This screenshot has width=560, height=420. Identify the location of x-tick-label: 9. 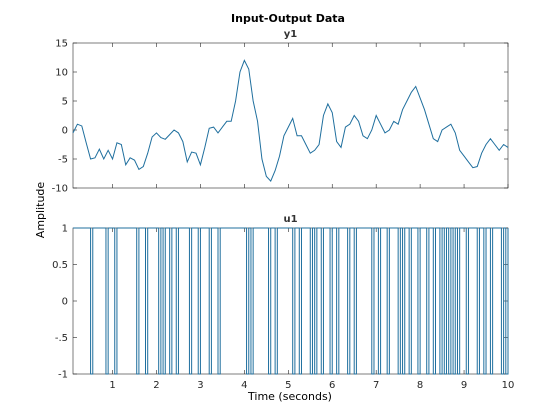
(464, 385).